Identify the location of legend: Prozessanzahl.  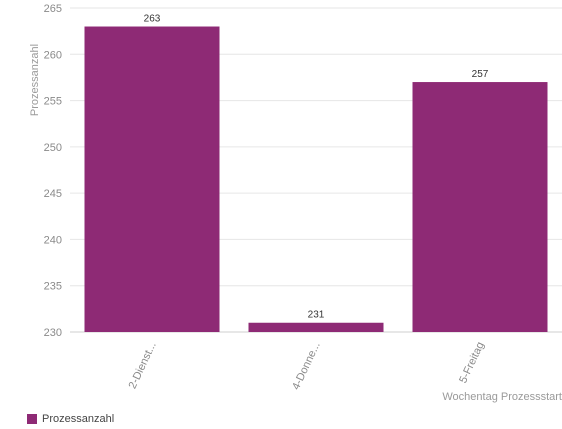
(70, 419).